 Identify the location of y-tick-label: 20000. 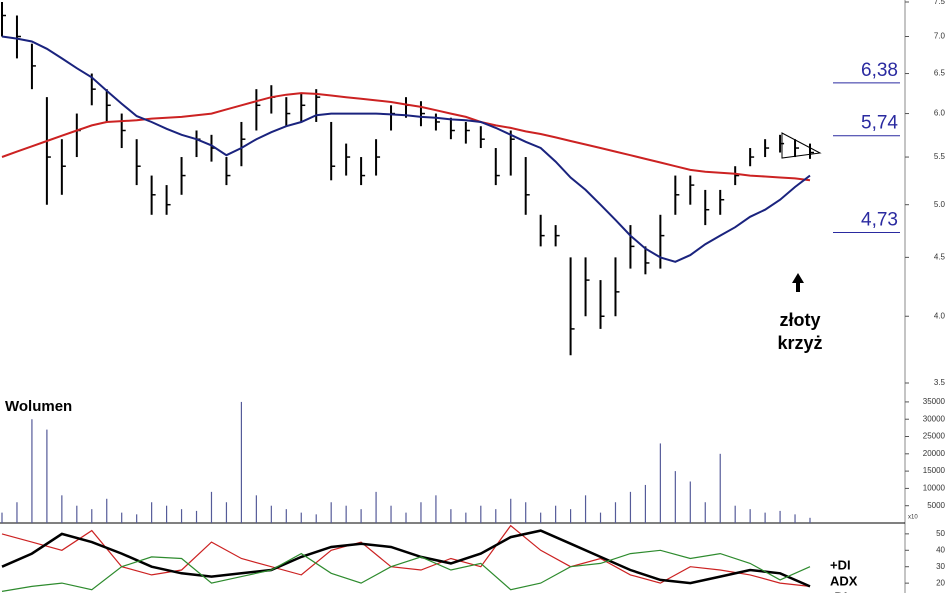
(934, 453).